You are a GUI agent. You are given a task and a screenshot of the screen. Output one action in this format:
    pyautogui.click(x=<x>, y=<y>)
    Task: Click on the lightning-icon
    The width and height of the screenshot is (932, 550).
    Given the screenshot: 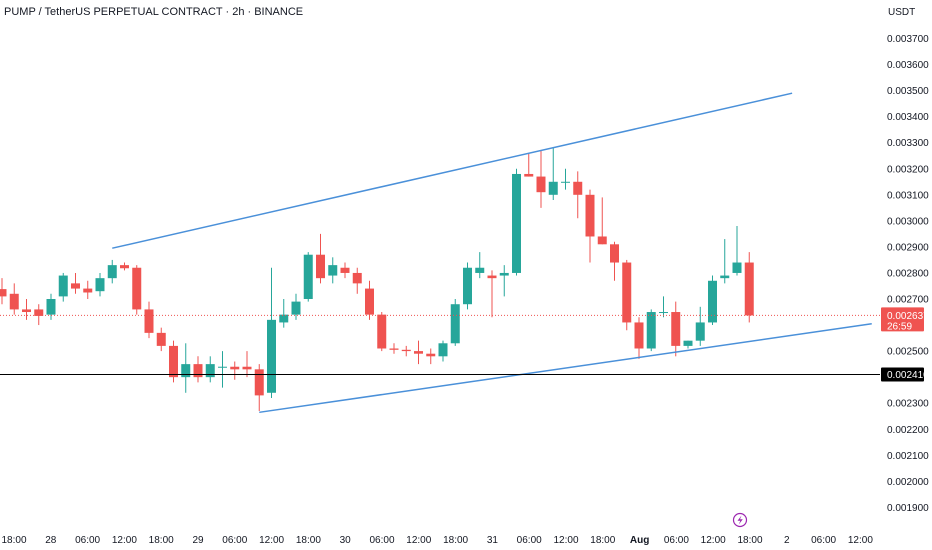 What is the action you would take?
    pyautogui.click(x=740, y=520)
    